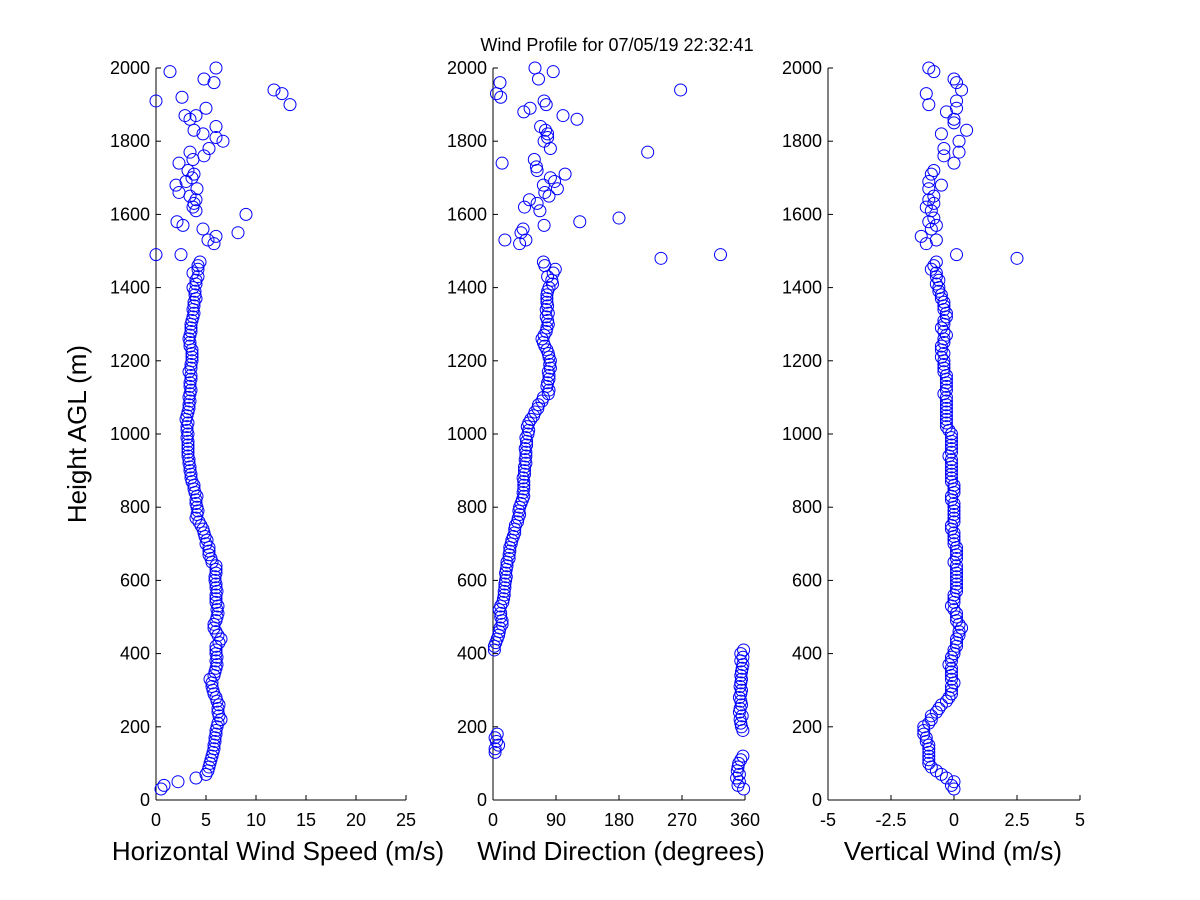 The width and height of the screenshot is (1200, 900). What do you see at coordinates (467, 68) in the screenshot?
I see `y-tick-label: 2000` at bounding box center [467, 68].